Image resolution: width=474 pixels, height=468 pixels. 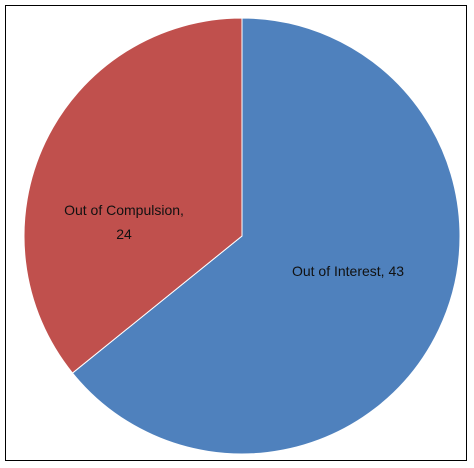 What do you see at coordinates (124, 222) in the screenshot?
I see `data-label-out-of-compulsion: Out of Compulsion, 24` at bounding box center [124, 222].